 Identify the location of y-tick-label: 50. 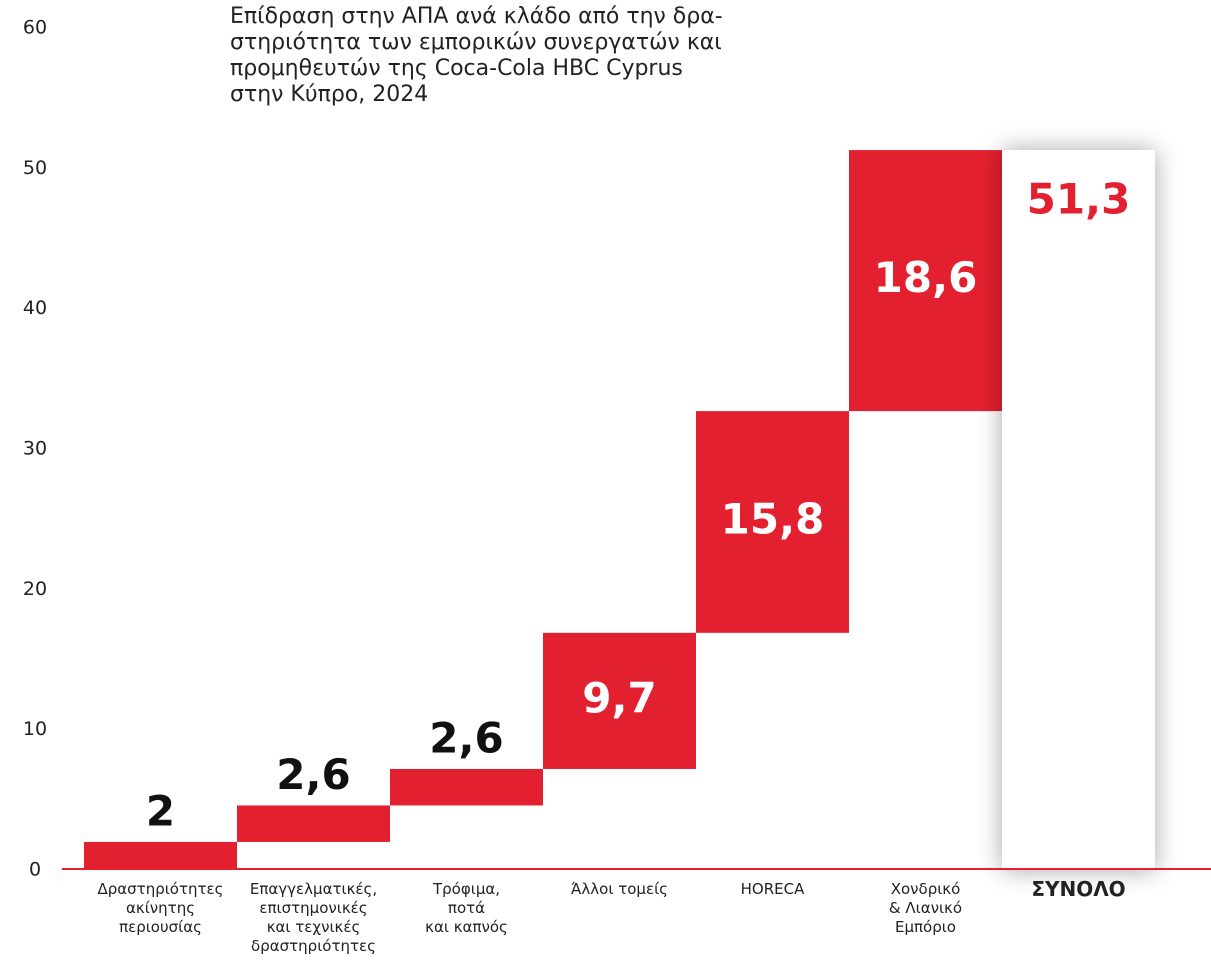
(35, 168).